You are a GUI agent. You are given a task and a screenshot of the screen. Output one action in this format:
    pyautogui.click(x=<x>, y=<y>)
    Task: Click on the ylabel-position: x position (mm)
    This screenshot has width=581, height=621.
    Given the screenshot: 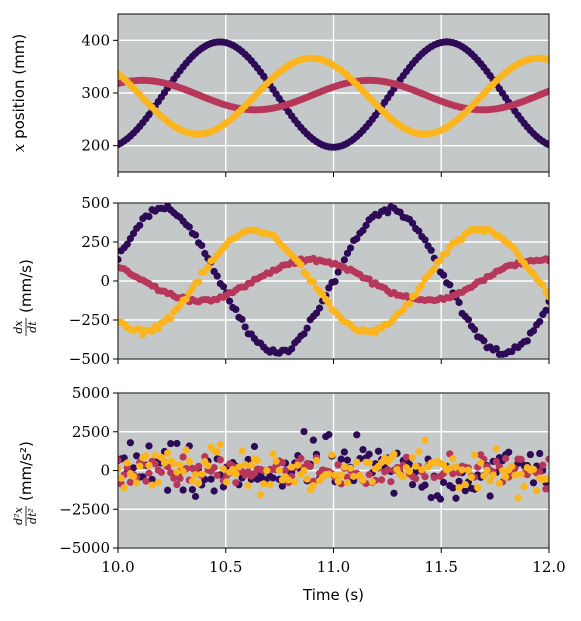 What is the action you would take?
    pyautogui.click(x=19, y=93)
    